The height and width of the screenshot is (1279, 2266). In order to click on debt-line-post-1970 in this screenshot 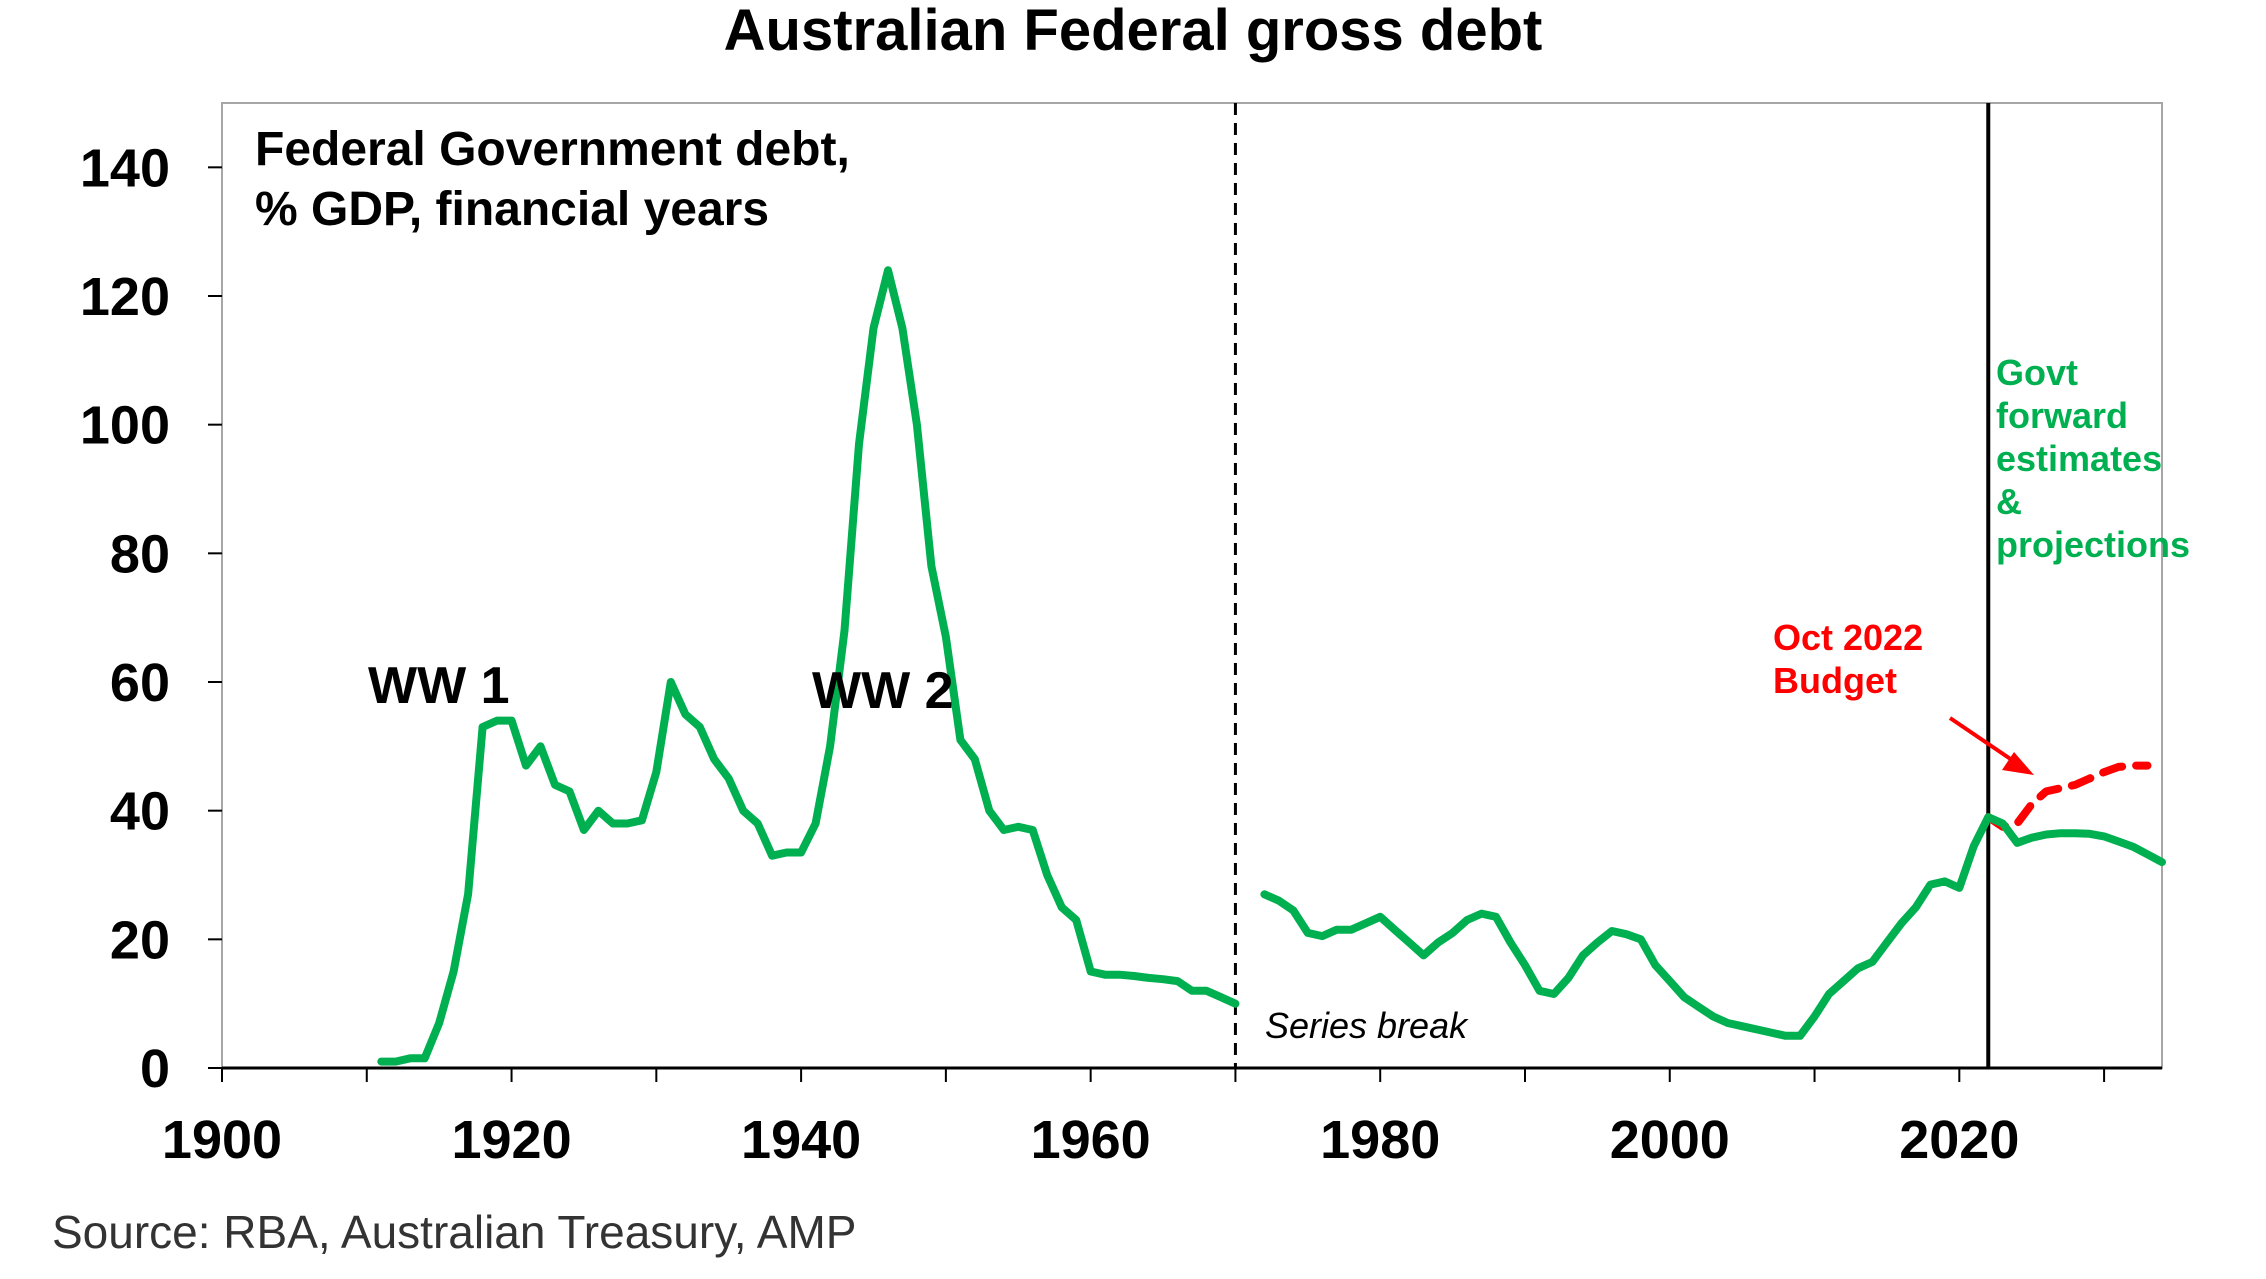, I will do `click(1713, 926)`.